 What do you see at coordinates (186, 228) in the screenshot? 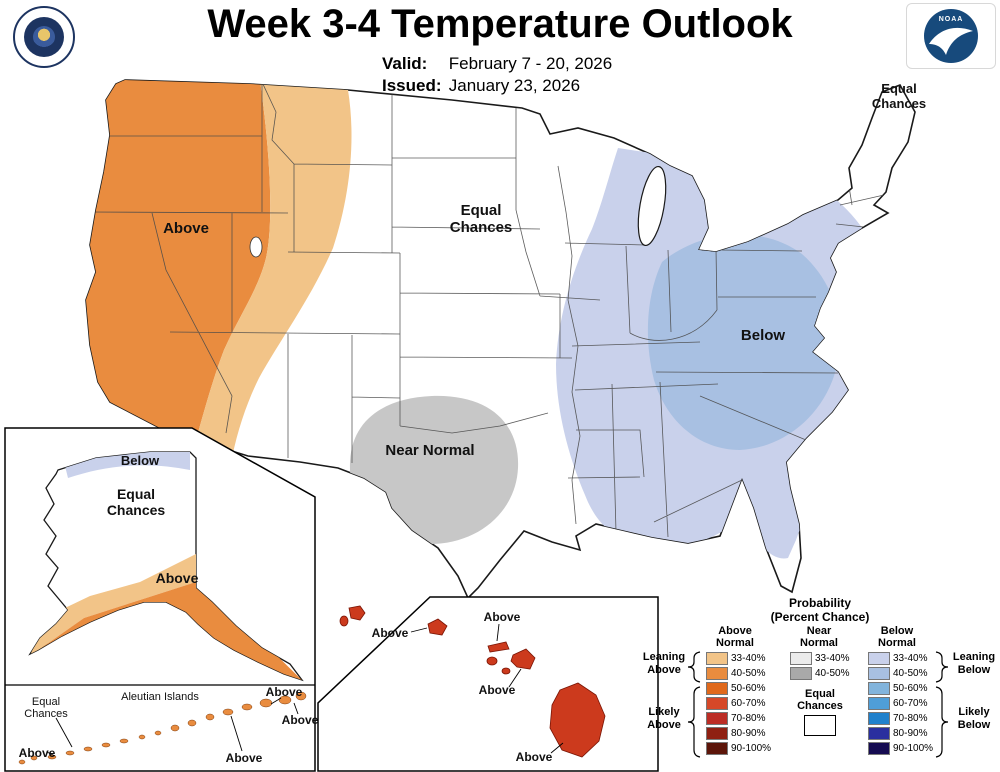
I see `label-above-west: Above` at bounding box center [186, 228].